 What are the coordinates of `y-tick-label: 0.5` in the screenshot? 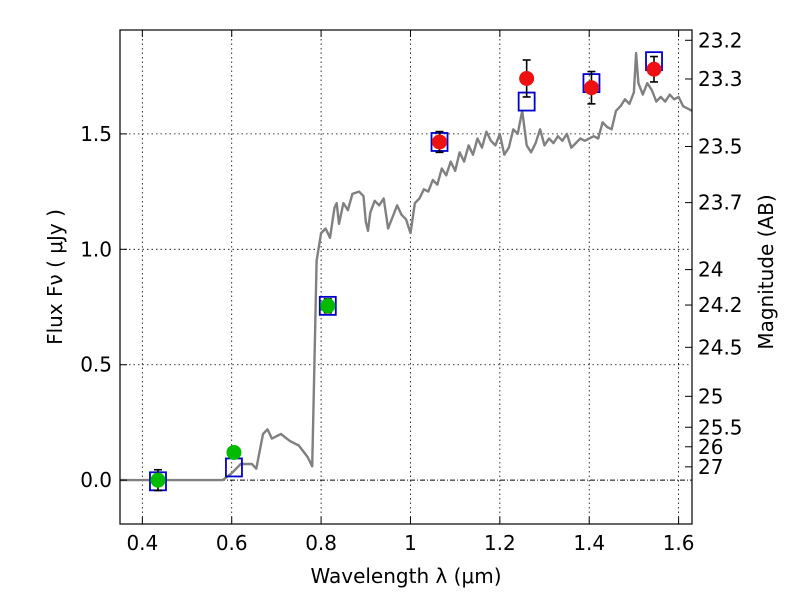 It's located at (96, 365).